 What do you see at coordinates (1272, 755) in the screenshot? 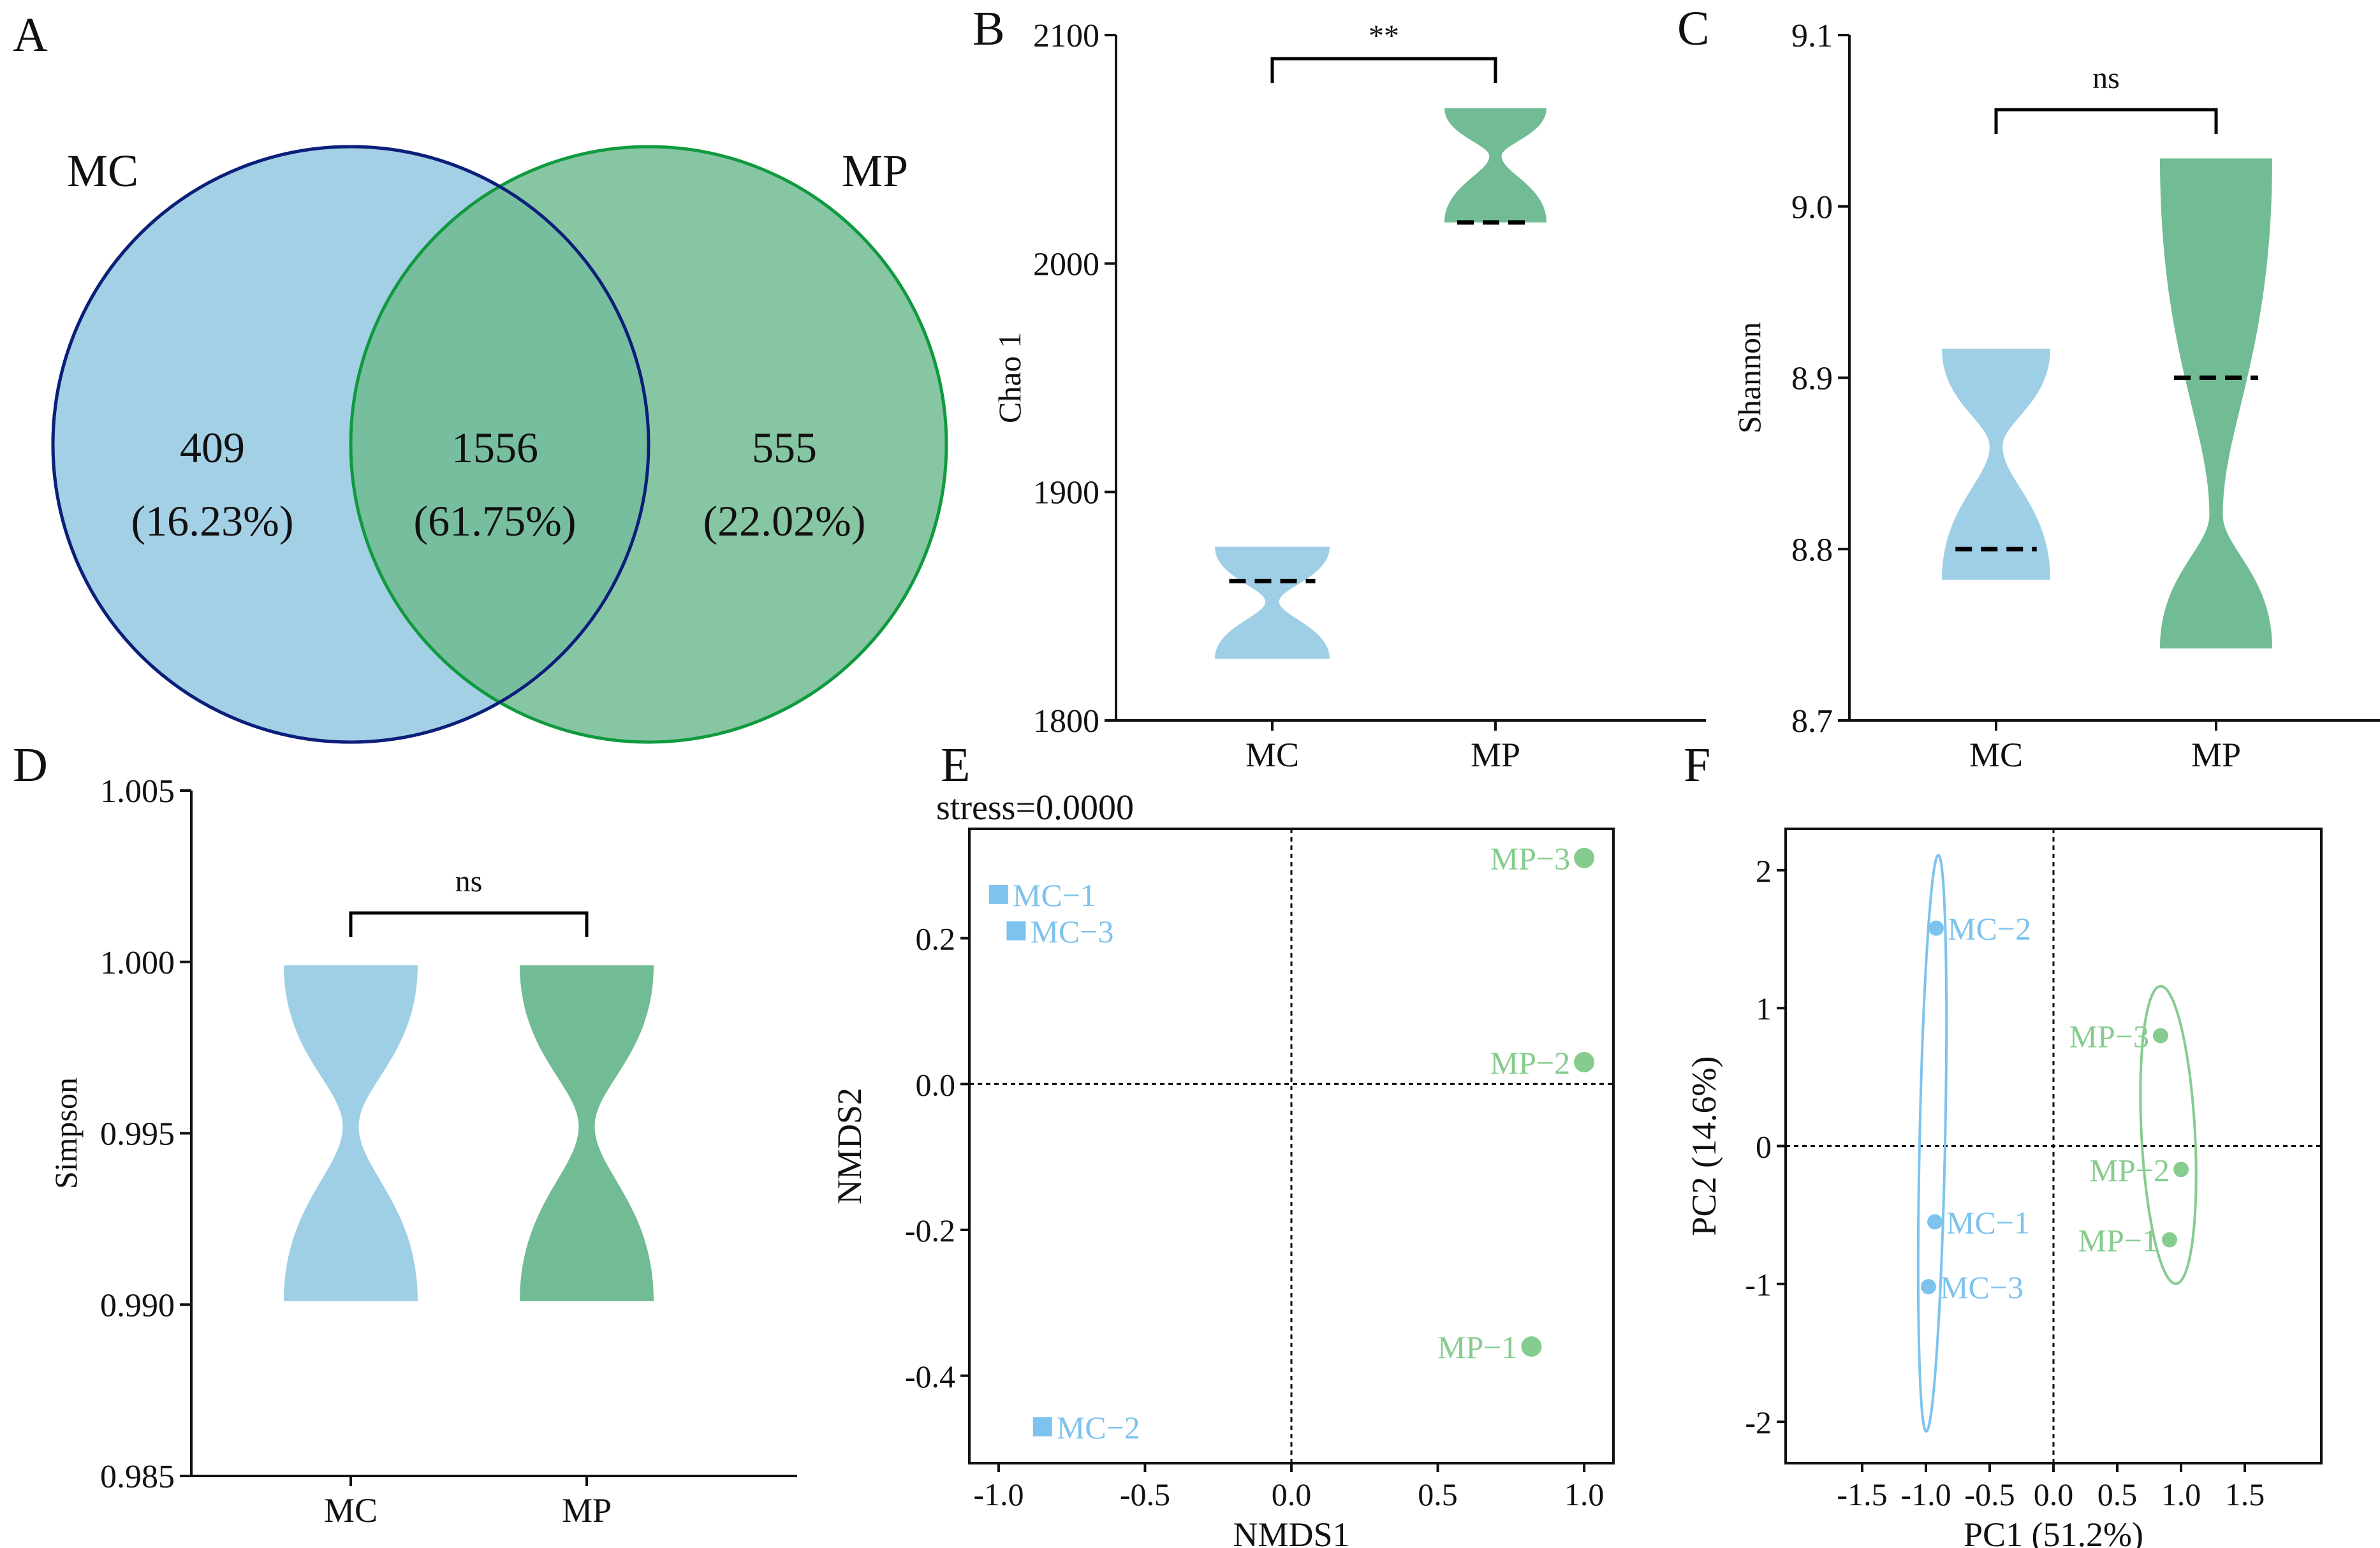
I see `x-tick-label: MC` at bounding box center [1272, 755].